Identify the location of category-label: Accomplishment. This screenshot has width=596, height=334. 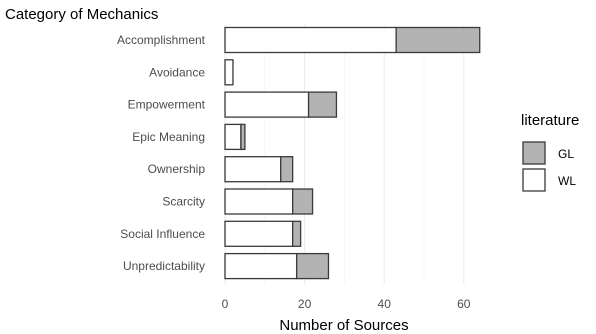
(161, 40).